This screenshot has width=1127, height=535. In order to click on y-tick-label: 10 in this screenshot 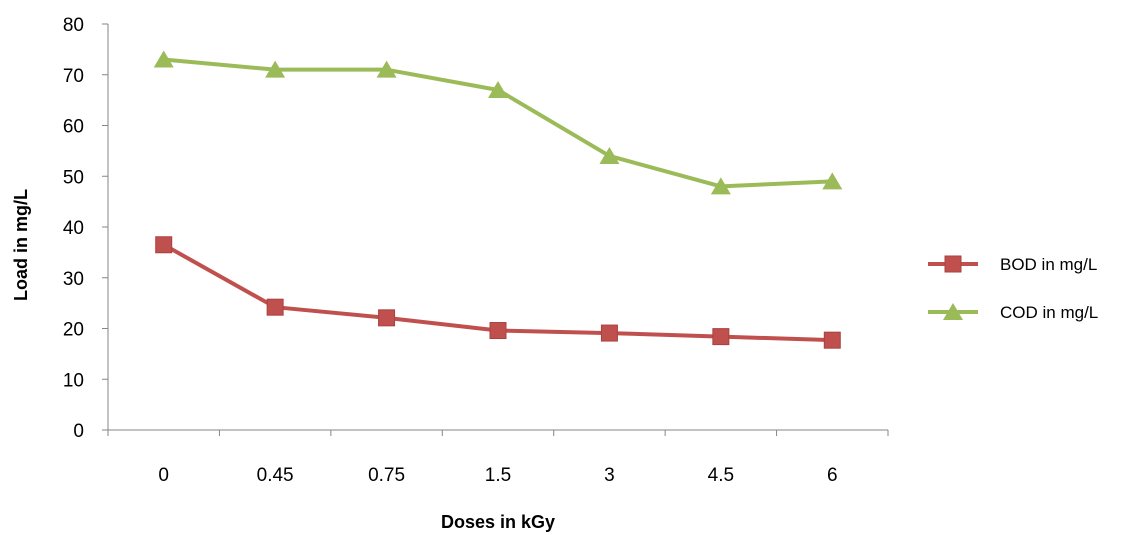, I will do `click(73, 380)`.